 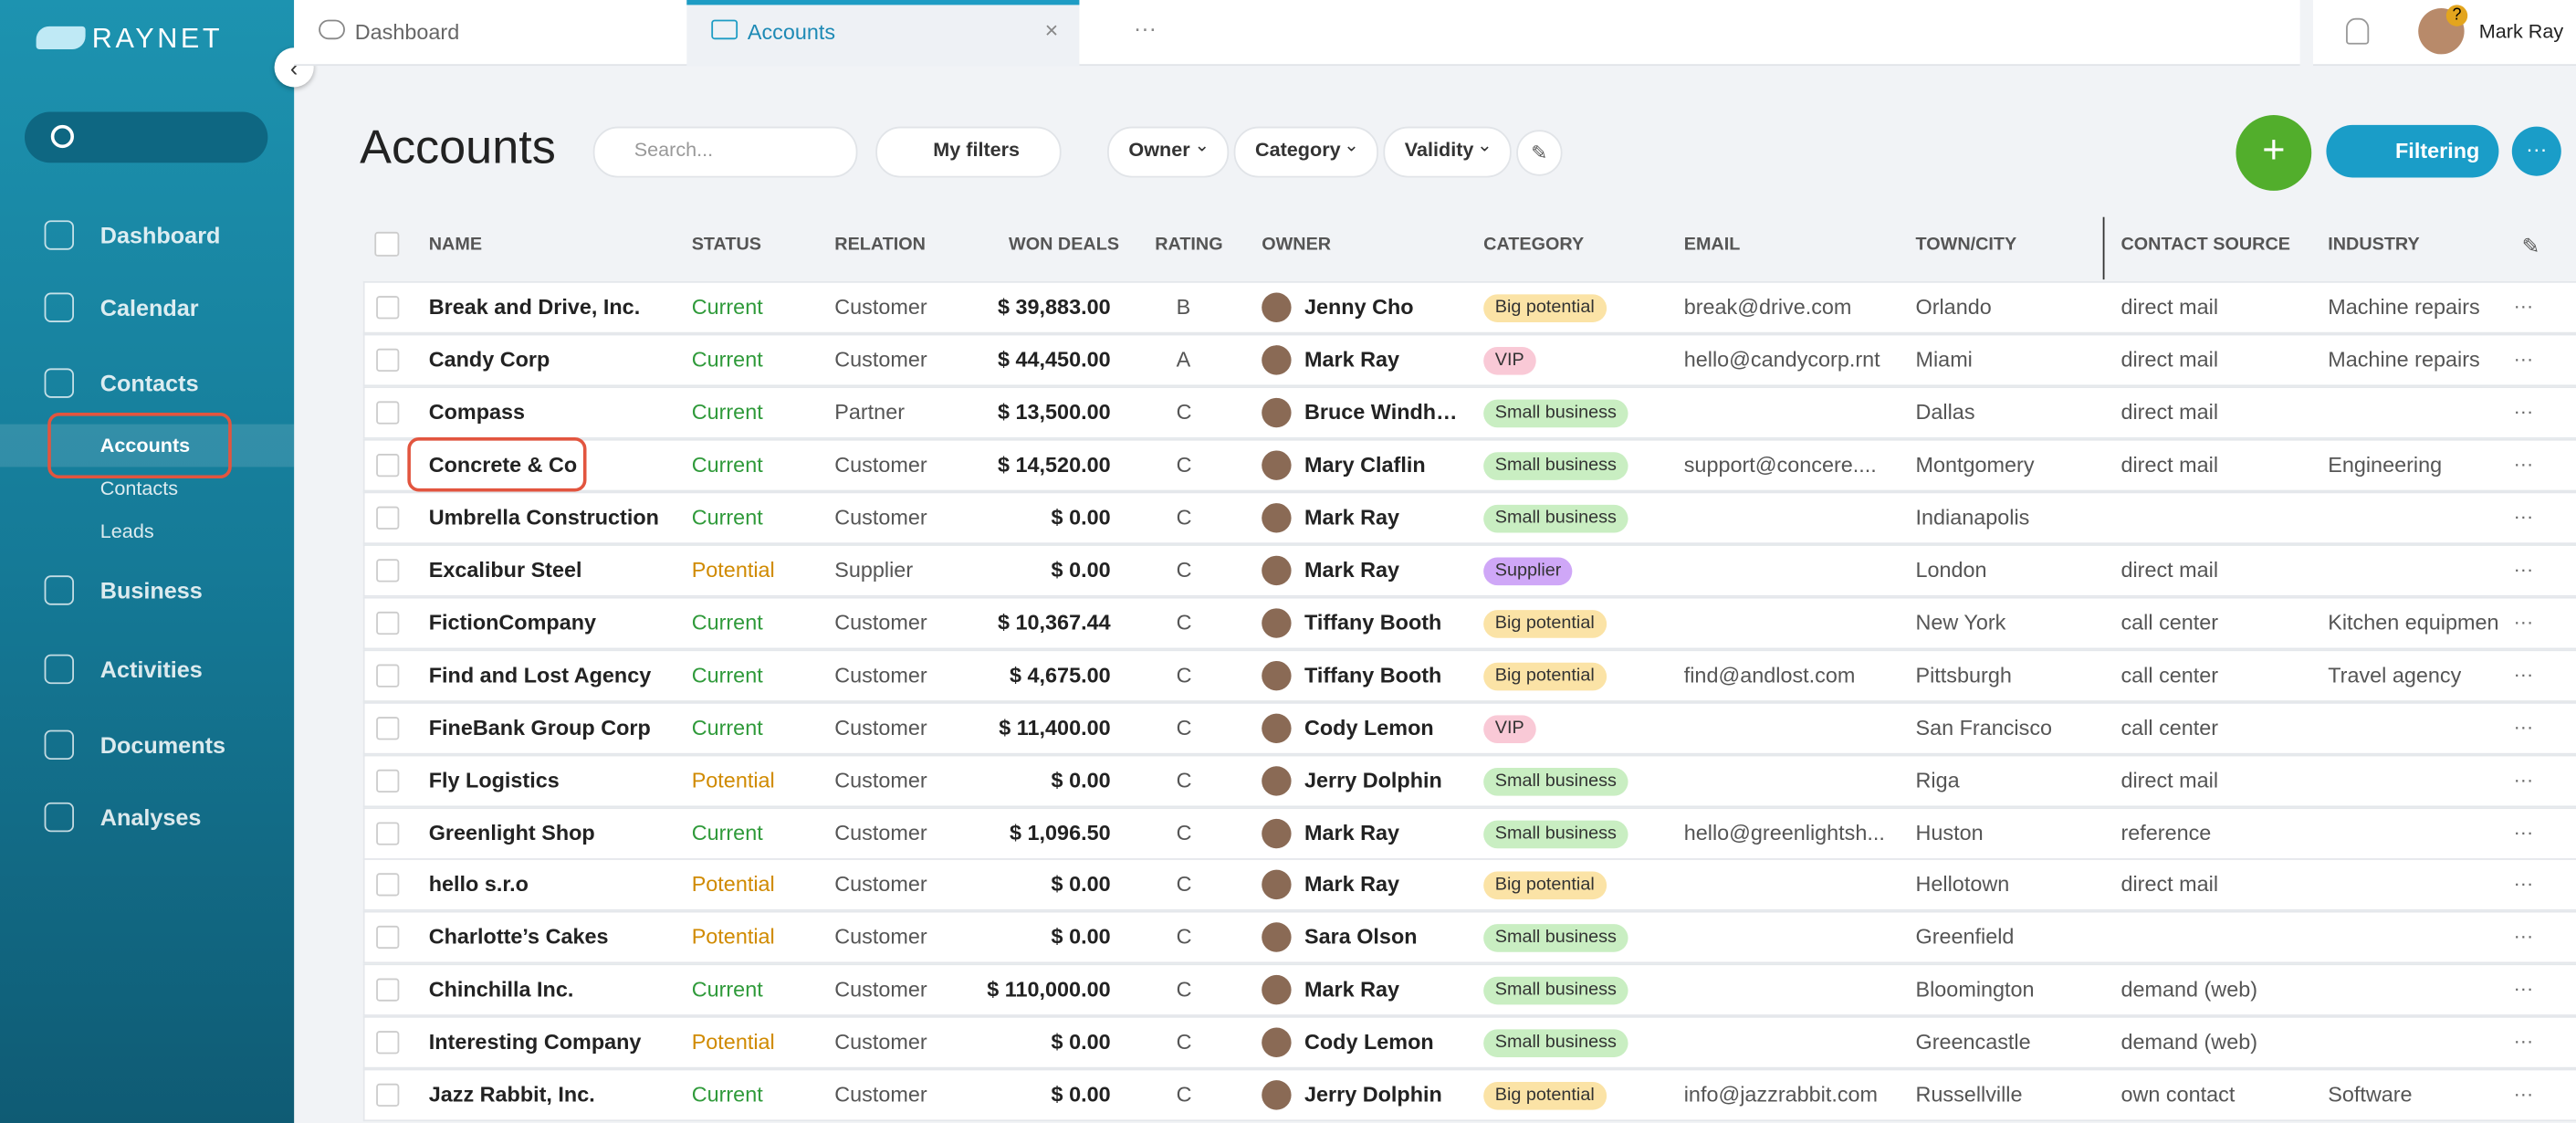 What do you see at coordinates (139, 488) in the screenshot?
I see `nav-subitem: Contacts` at bounding box center [139, 488].